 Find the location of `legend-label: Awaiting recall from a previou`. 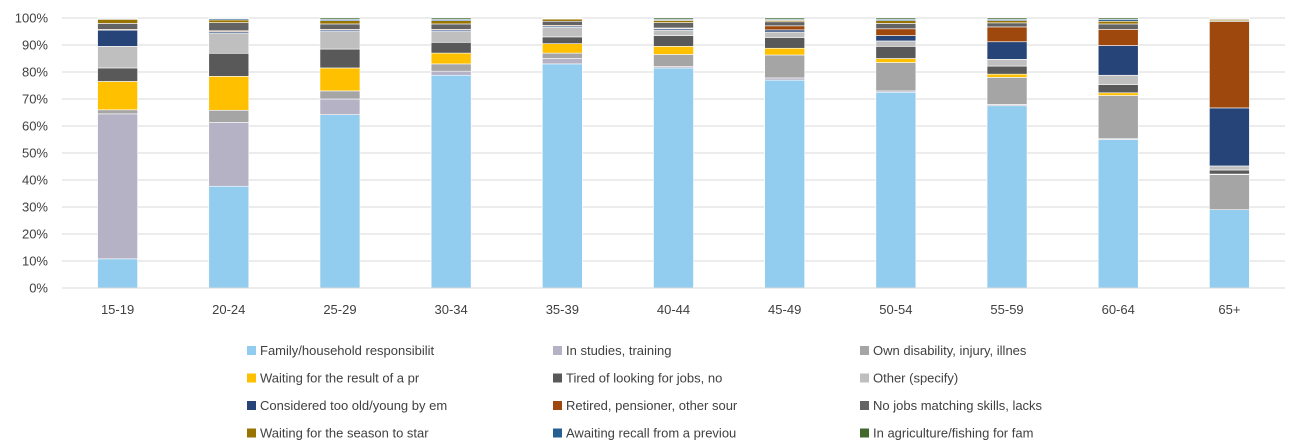

legend-label: Awaiting recall from a previou is located at coordinates (651, 433).